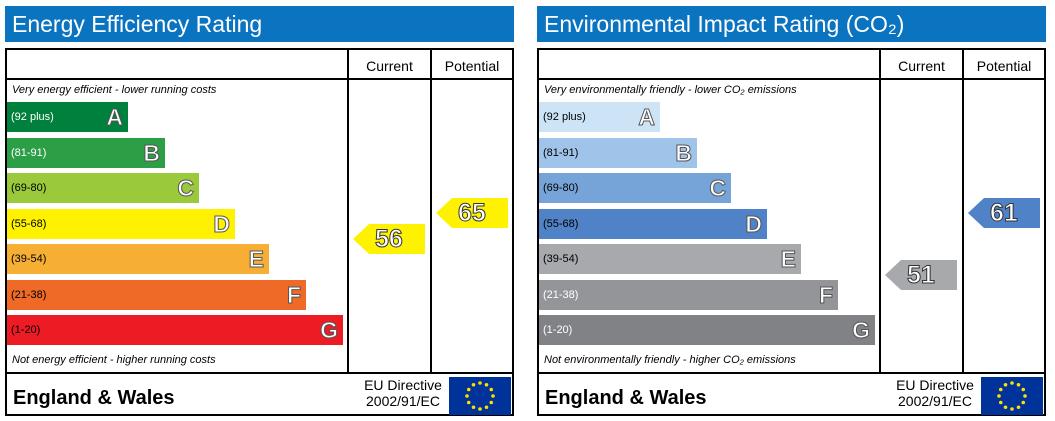  I want to click on potential-rating-value: 65, so click(472, 212).